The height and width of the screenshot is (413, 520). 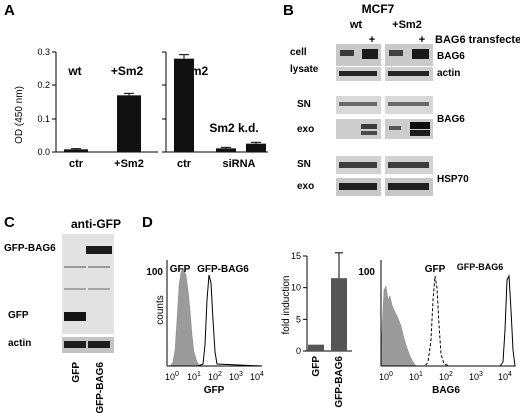 I want to click on hist2-tick: 10², so click(x=446, y=376).